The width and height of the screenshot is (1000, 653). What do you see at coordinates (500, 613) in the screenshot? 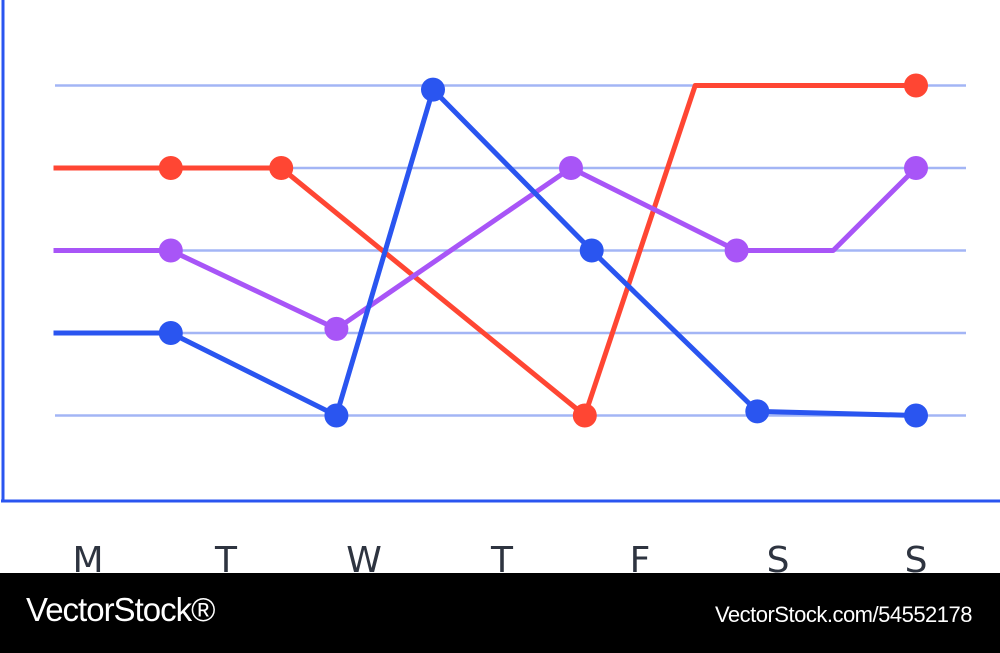
I see `watermark-footer: VectorStock® VectorStock.com/54552178` at bounding box center [500, 613].